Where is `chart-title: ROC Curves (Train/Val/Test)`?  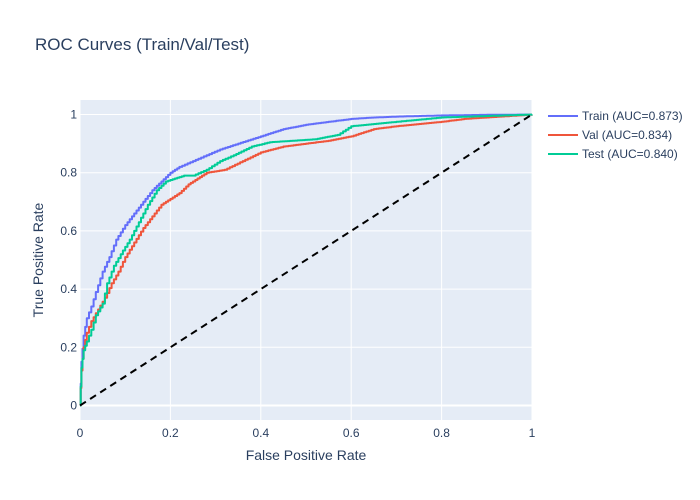 chart-title: ROC Curves (Train/Val/Test) is located at coordinates (142, 44).